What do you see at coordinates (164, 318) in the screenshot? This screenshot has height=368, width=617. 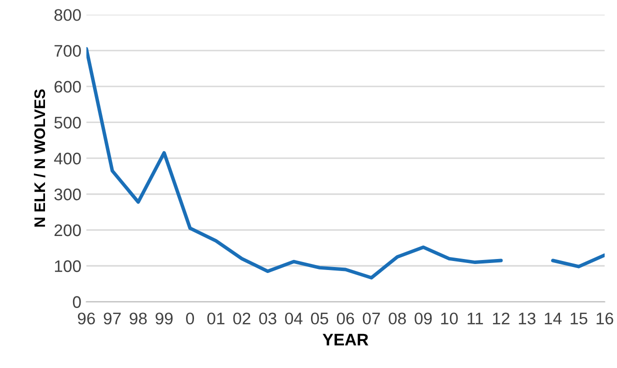 I see `x-tick-label: 99` at bounding box center [164, 318].